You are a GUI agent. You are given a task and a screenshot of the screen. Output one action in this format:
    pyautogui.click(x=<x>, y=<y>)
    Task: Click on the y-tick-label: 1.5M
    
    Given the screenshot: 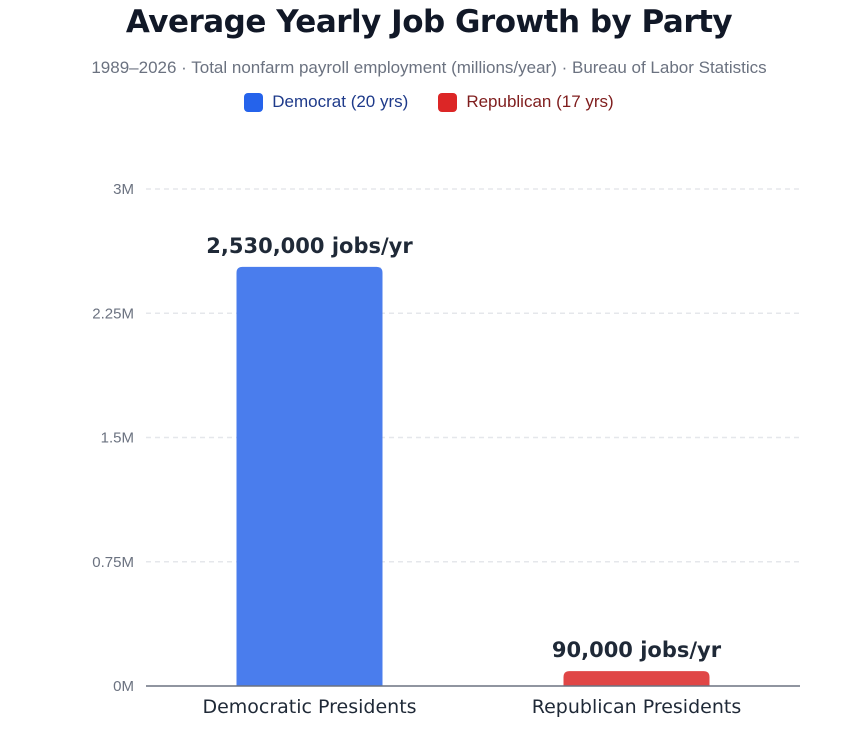 What is the action you would take?
    pyautogui.click(x=117, y=438)
    